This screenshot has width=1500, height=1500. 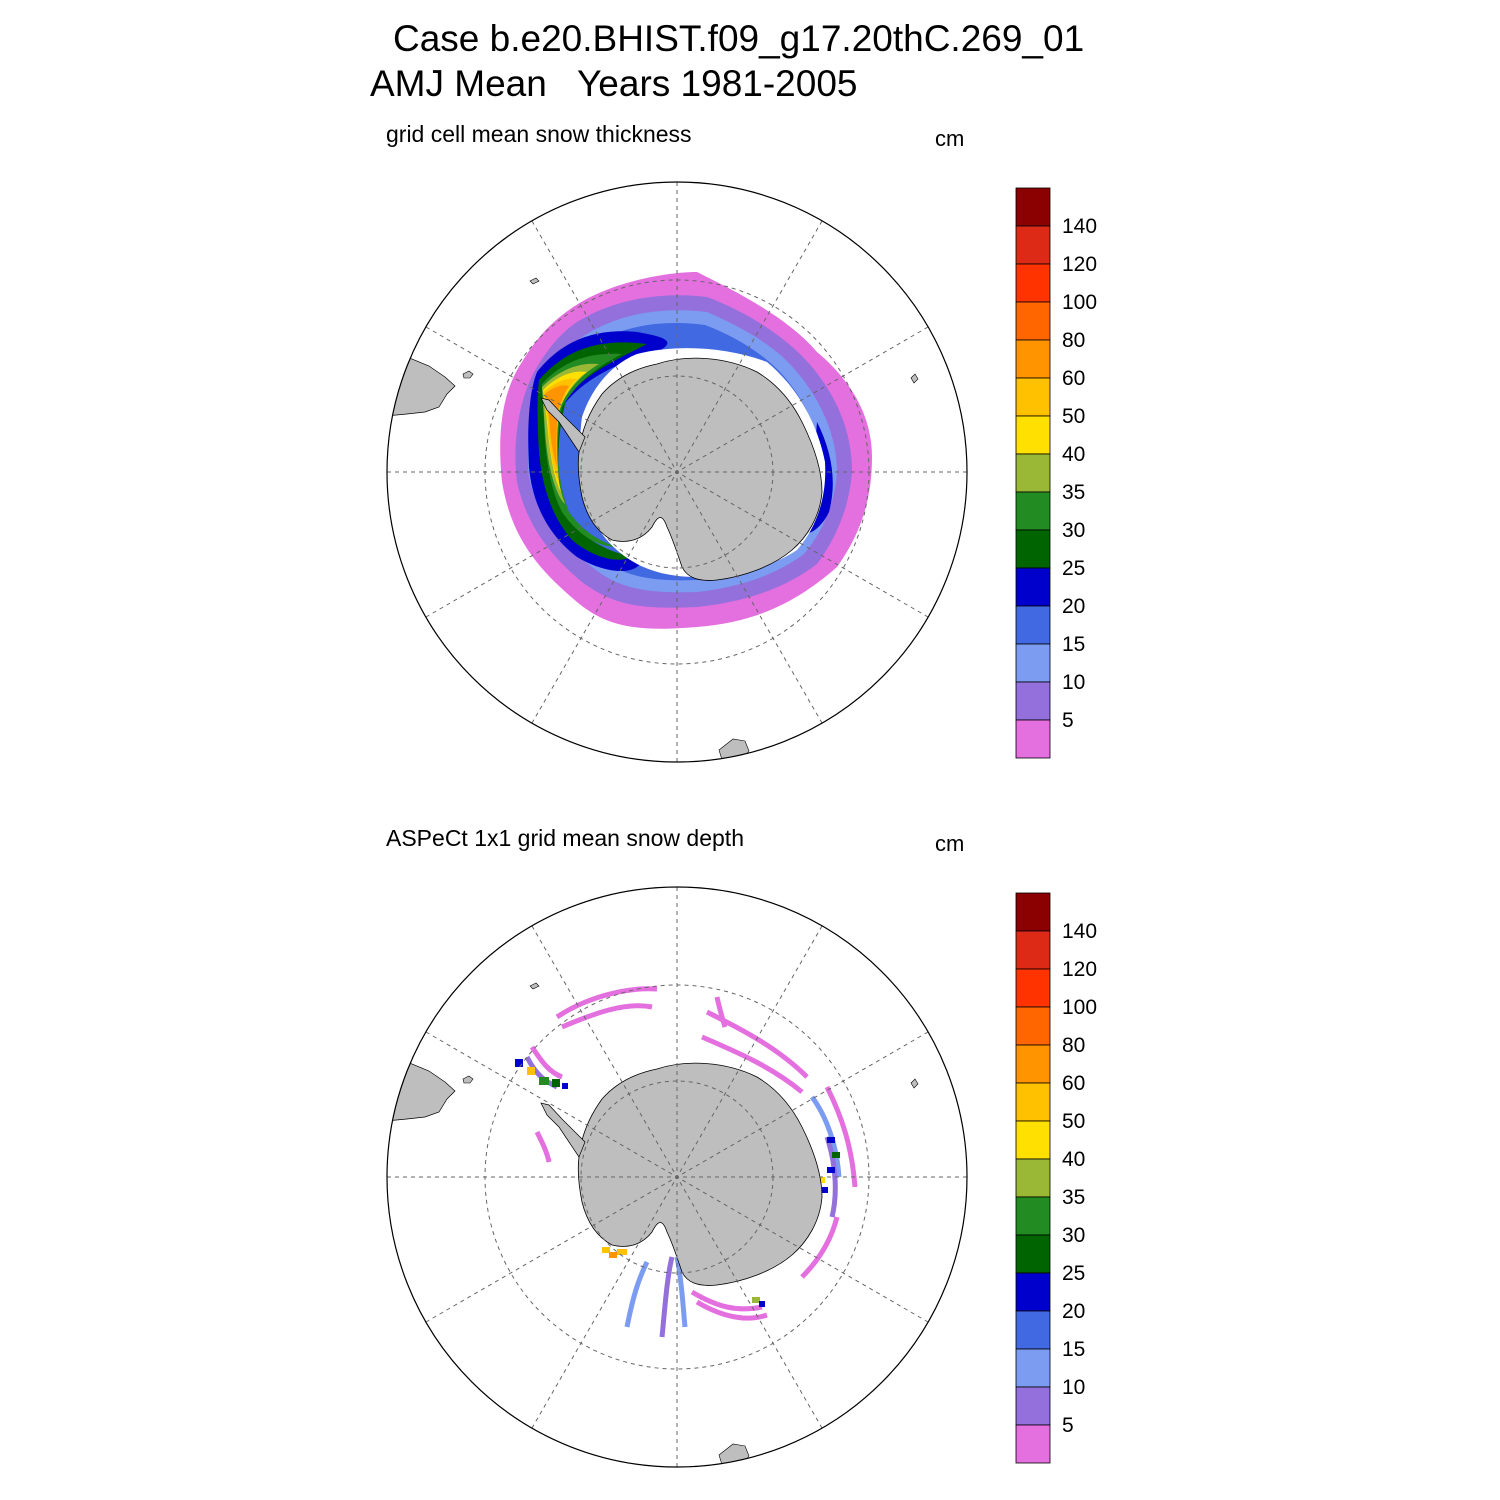 What do you see at coordinates (1073, 1197) in the screenshot?
I see `panel2-colorbar-label: 35` at bounding box center [1073, 1197].